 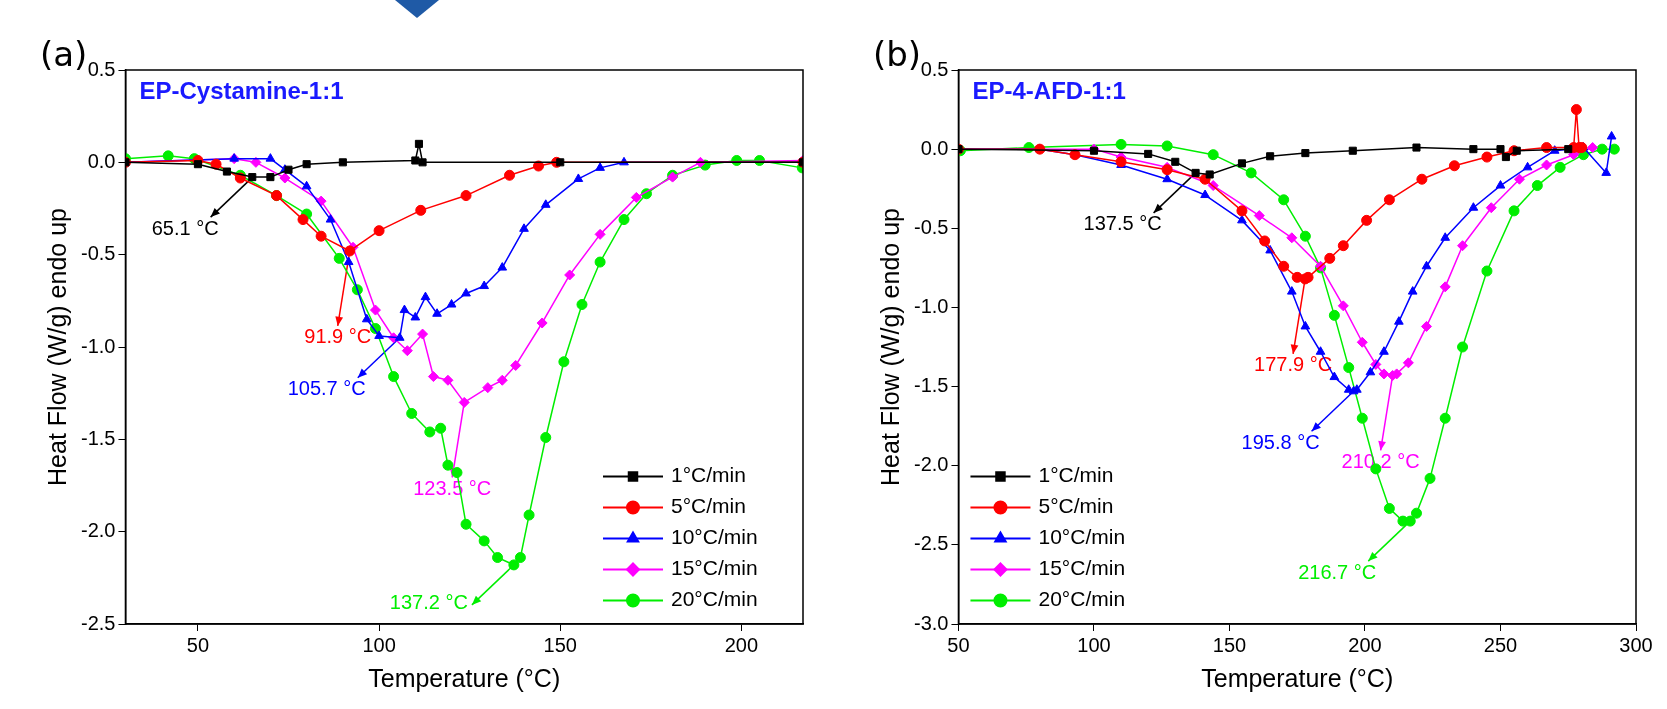 What do you see at coordinates (931, 622) in the screenshot?
I see `y-tick-label: -3.0` at bounding box center [931, 622].